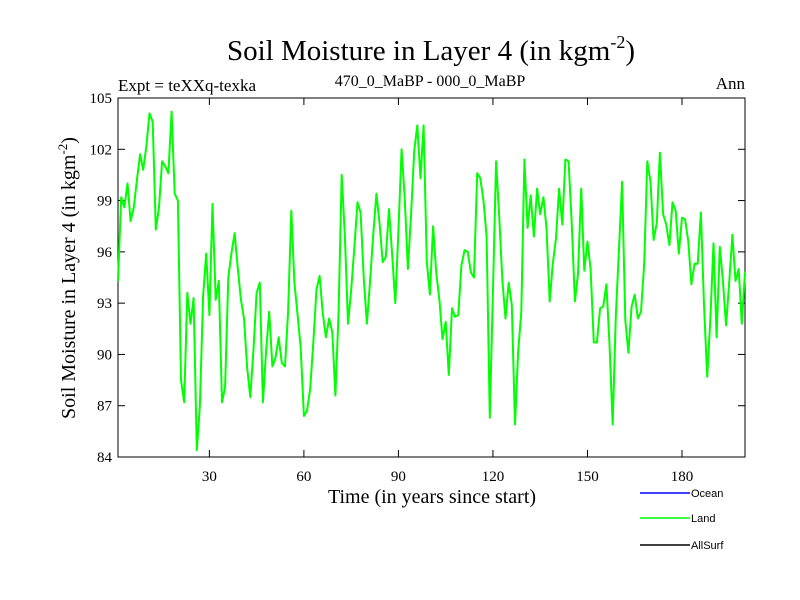  Describe the element at coordinates (104, 202) in the screenshot. I see `y-tick-label: 99` at that location.